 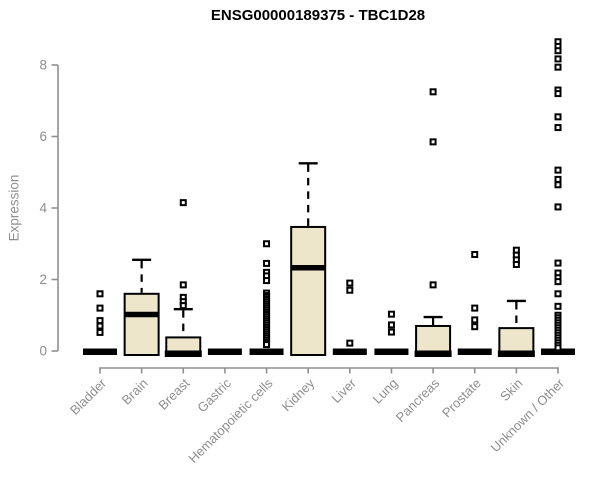 I want to click on x-tick-label: Unknown / Other, so click(x=528, y=415).